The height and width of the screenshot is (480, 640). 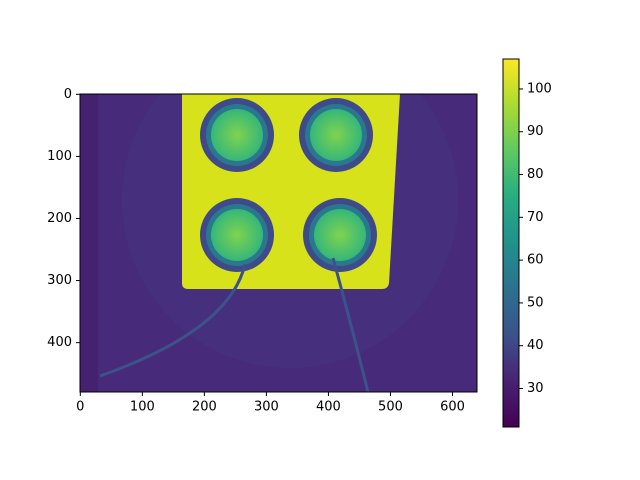 What do you see at coordinates (511, 243) in the screenshot?
I see `colorbar` at bounding box center [511, 243].